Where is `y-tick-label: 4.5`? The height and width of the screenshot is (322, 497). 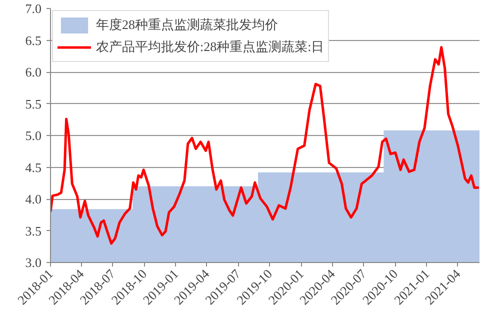
y-tick-label: 4.5 is located at coordinates (33, 167).